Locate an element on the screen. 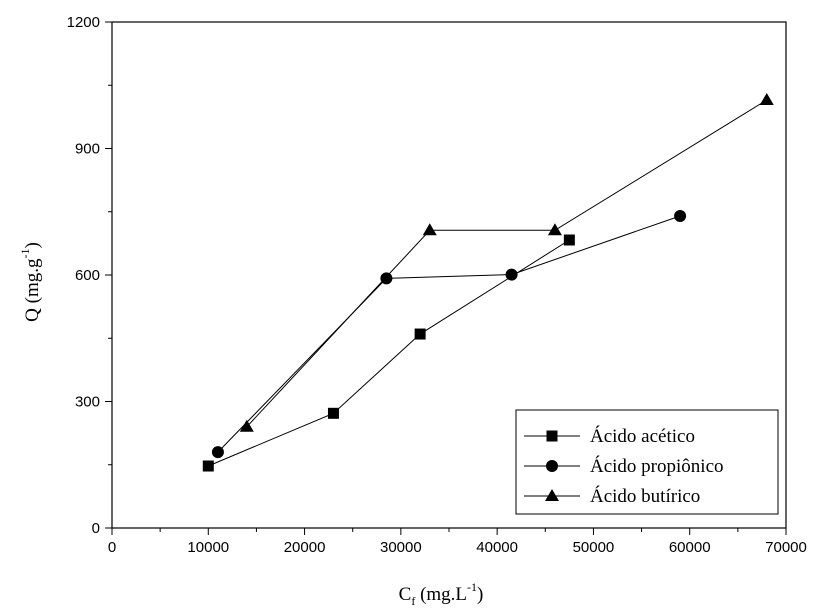 The image size is (819, 610). legend-entry: Ácido butírico is located at coordinates (612, 496).